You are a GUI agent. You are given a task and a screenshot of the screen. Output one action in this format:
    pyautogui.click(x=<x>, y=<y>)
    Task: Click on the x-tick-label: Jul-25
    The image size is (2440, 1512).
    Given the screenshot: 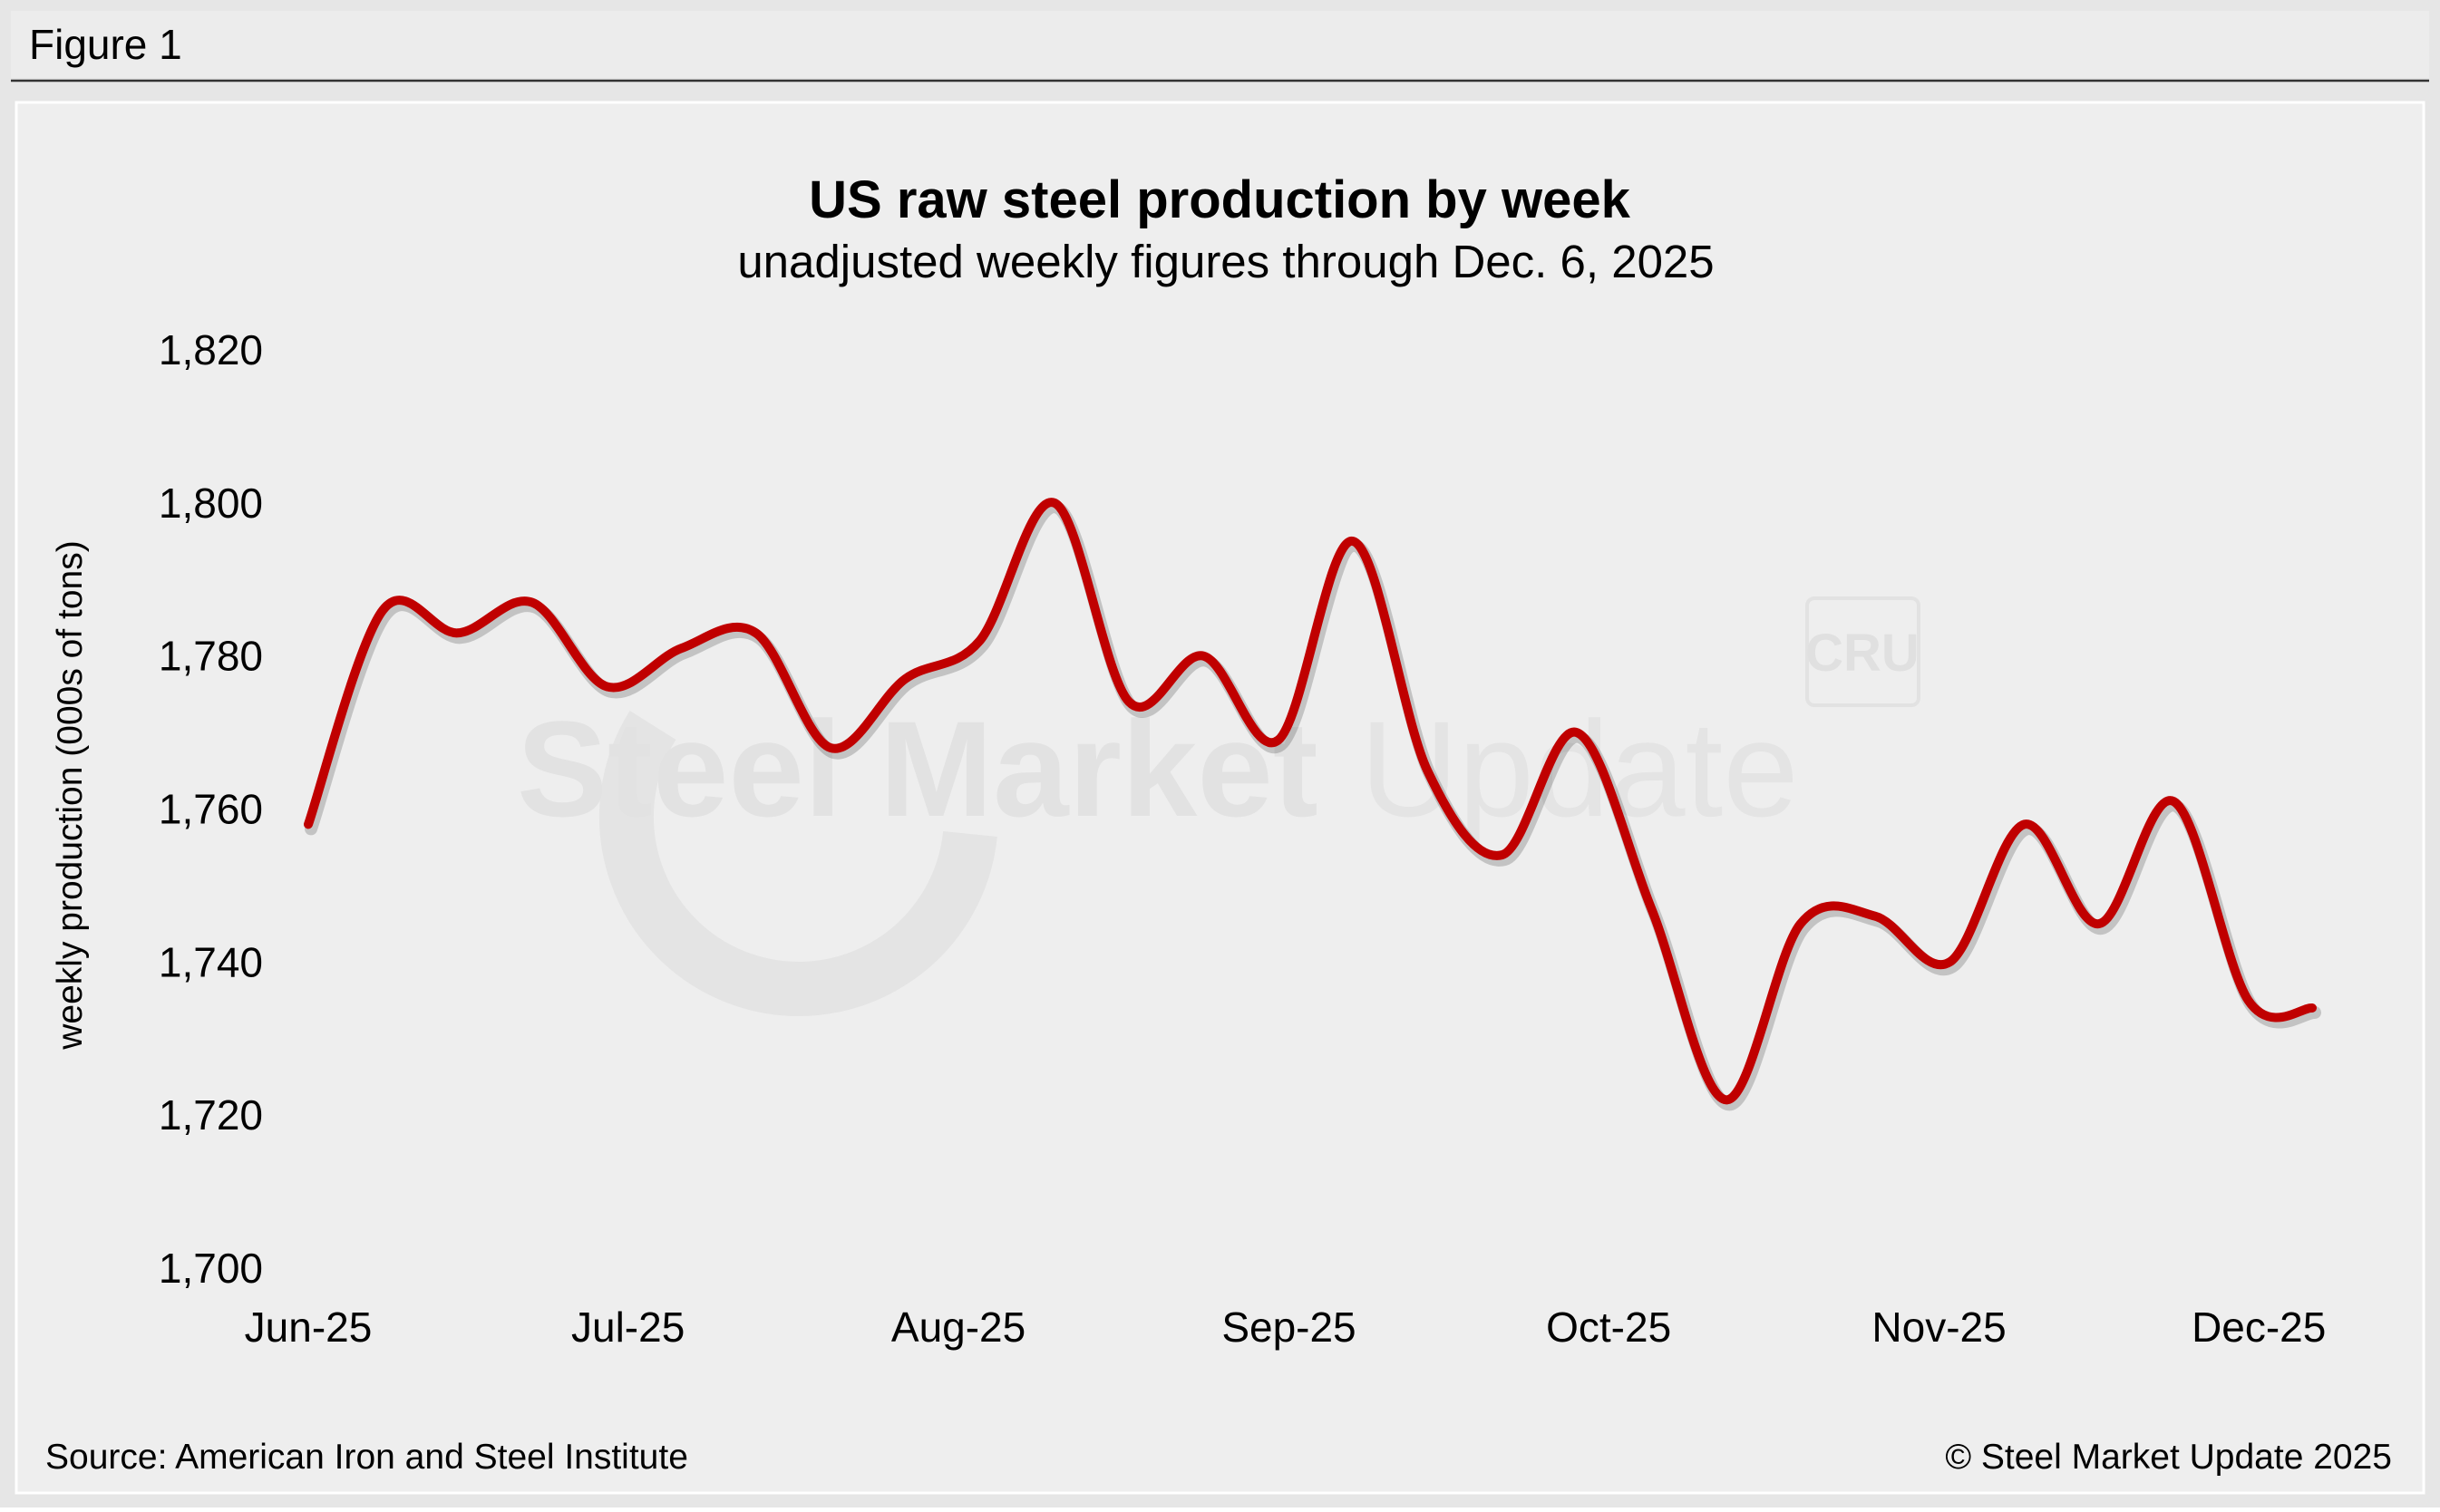 What is the action you would take?
    pyautogui.click(x=628, y=1327)
    